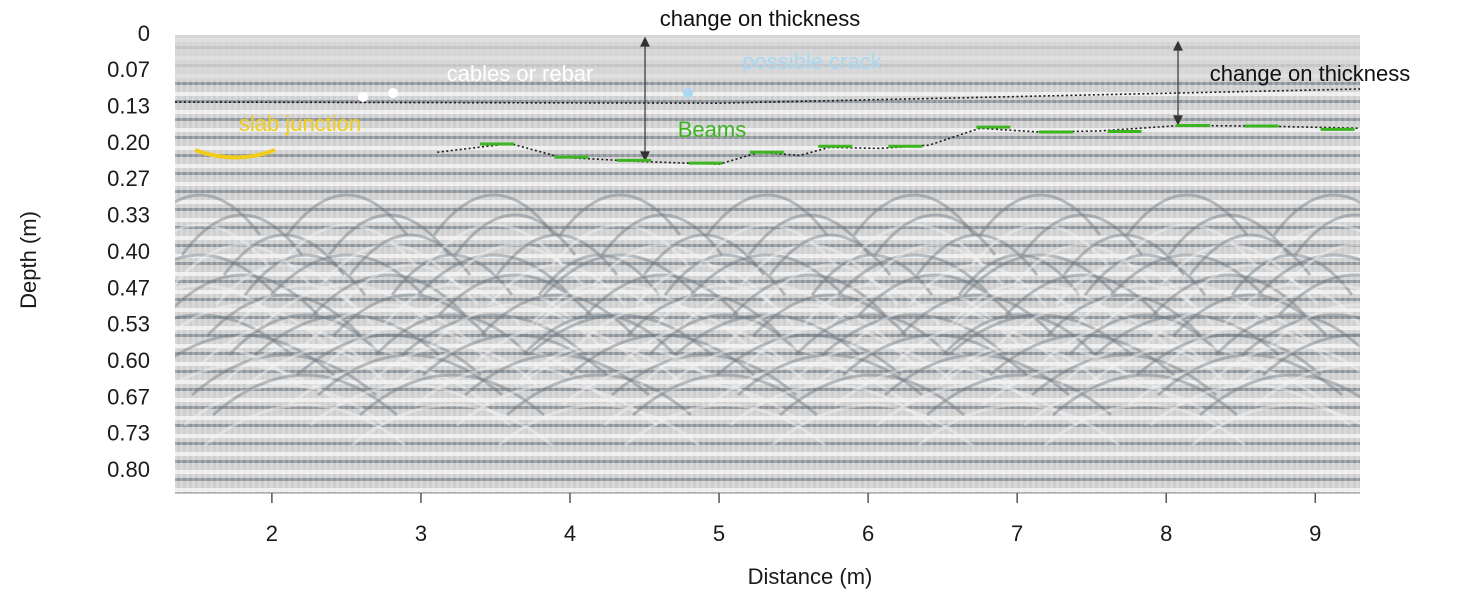 The height and width of the screenshot is (595, 1468). What do you see at coordinates (570, 533) in the screenshot?
I see `x-tick-label: 4` at bounding box center [570, 533].